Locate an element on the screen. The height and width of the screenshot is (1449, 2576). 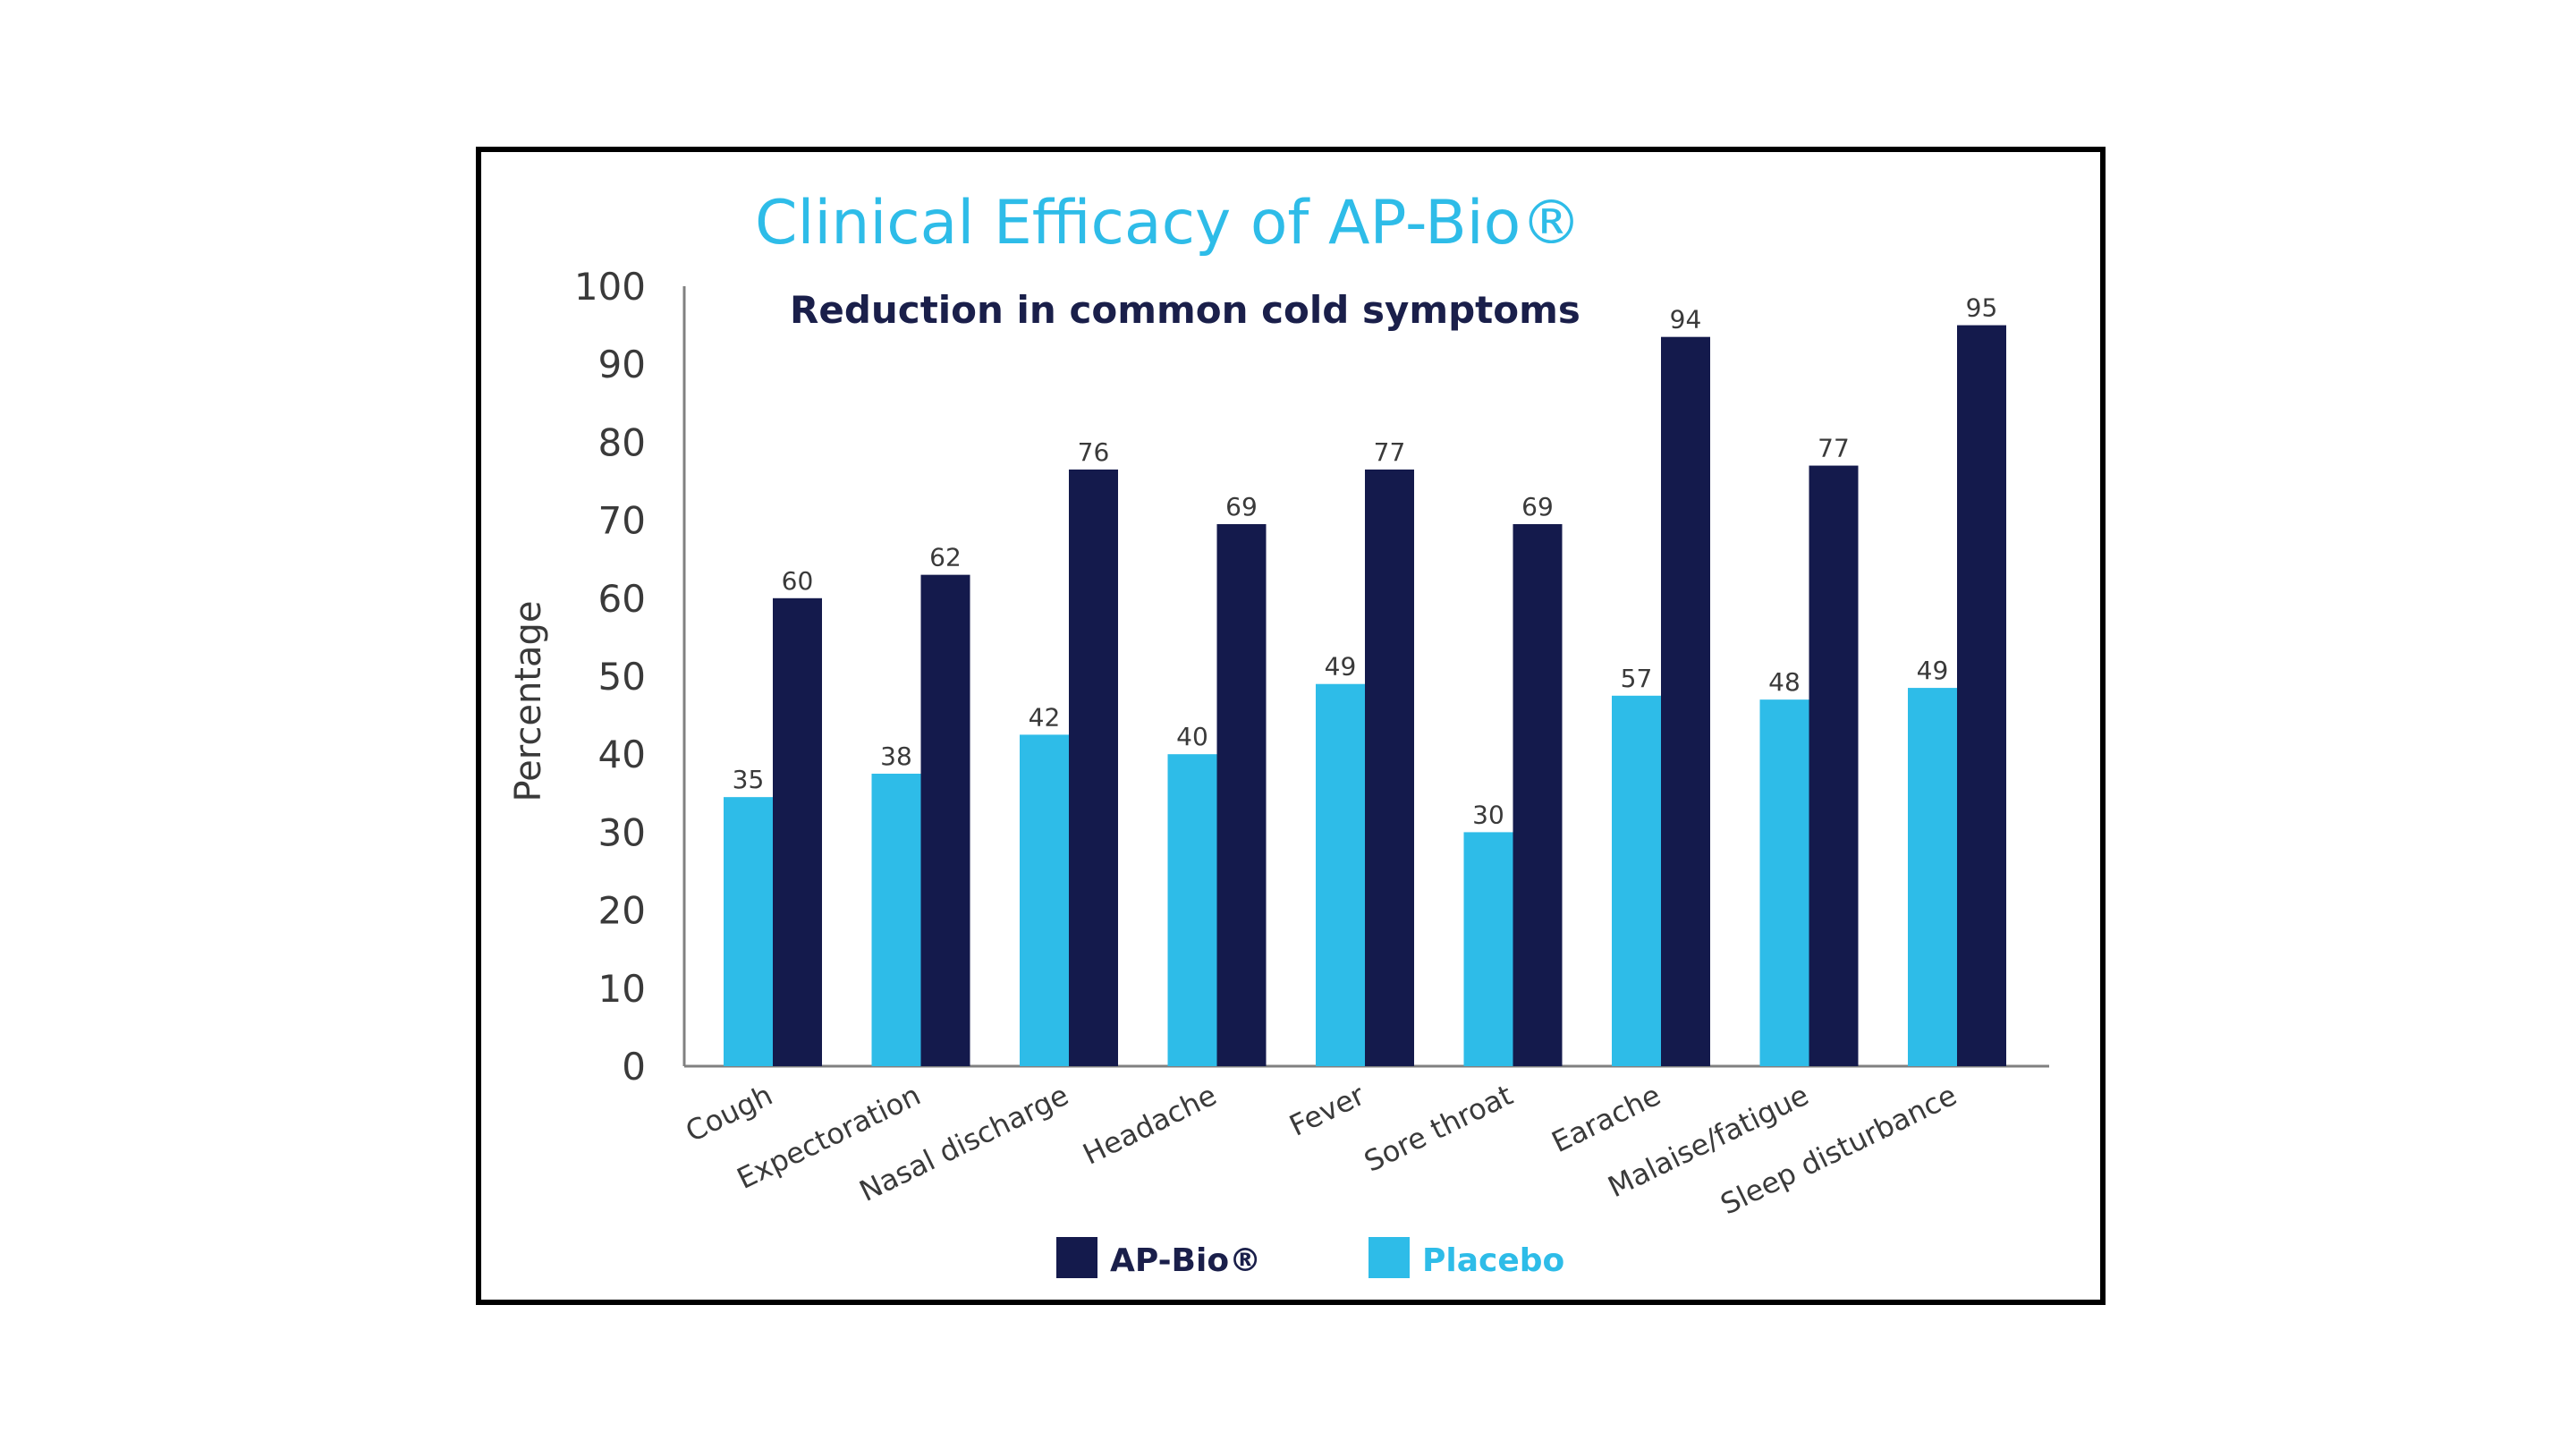
data-label: 40 is located at coordinates (1192, 736).